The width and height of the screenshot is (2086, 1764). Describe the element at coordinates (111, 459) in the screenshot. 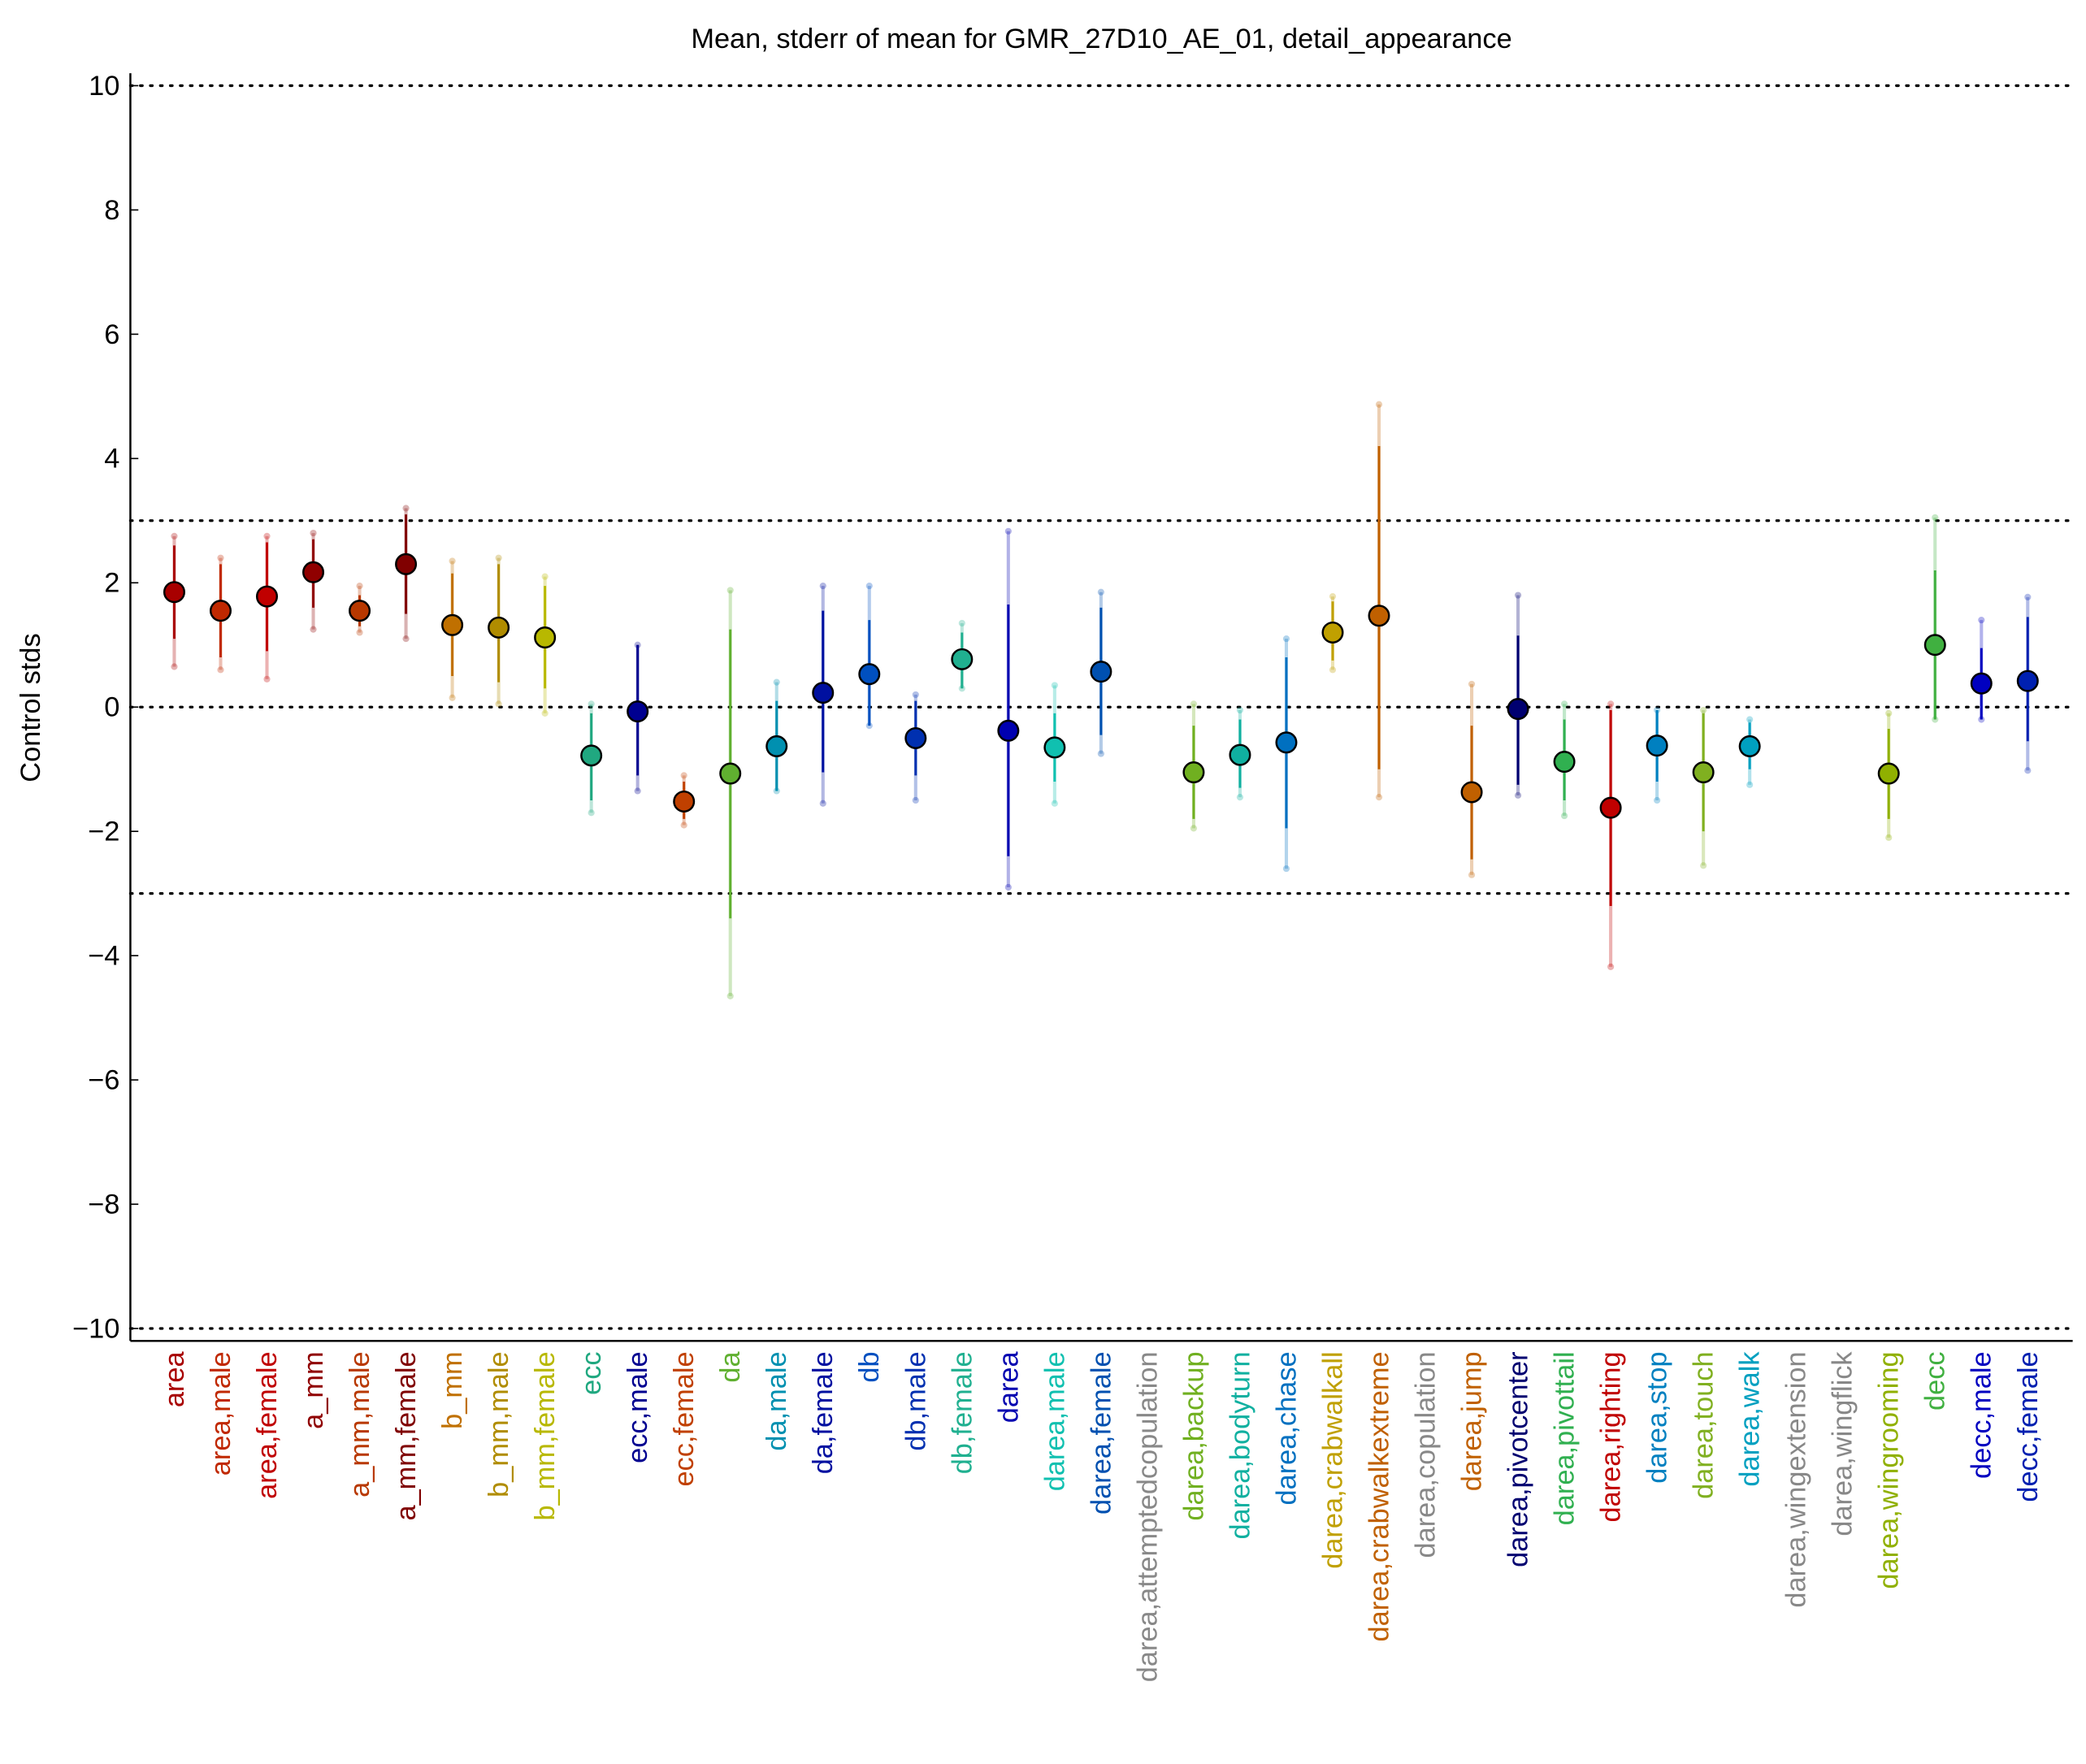

I see `y-tick-label: 4` at that location.